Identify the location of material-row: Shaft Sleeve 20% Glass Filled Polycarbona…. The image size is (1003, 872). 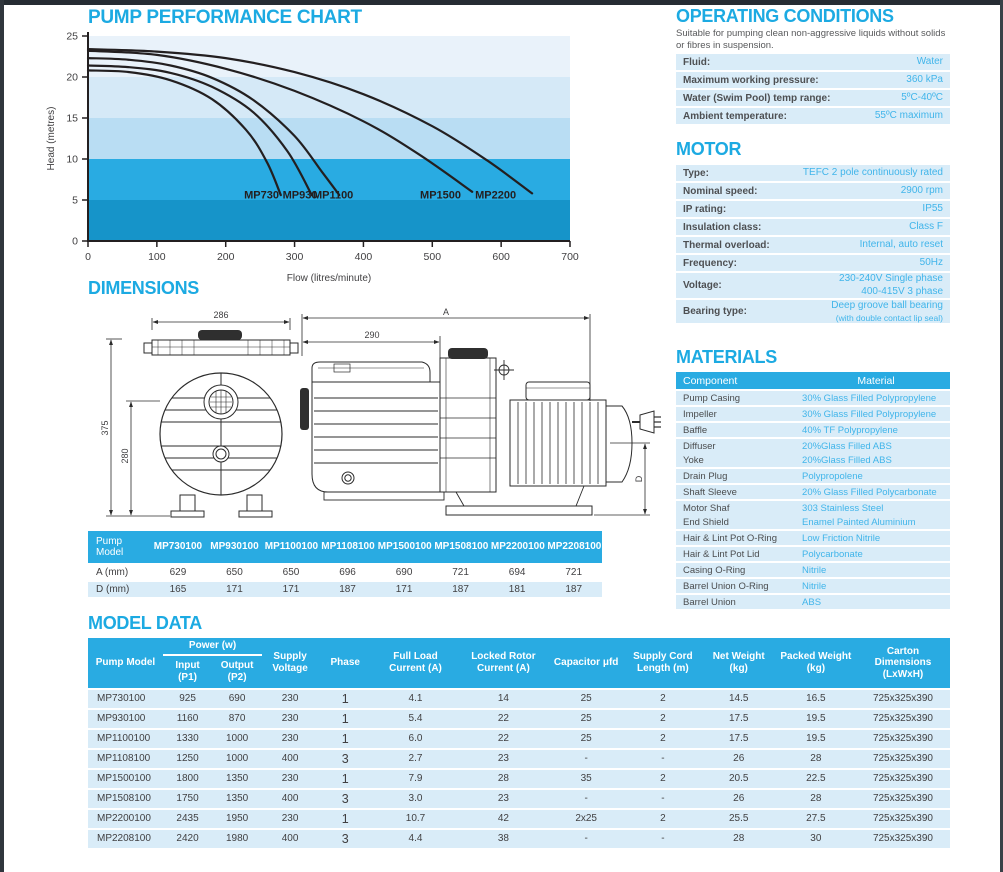
(813, 492).